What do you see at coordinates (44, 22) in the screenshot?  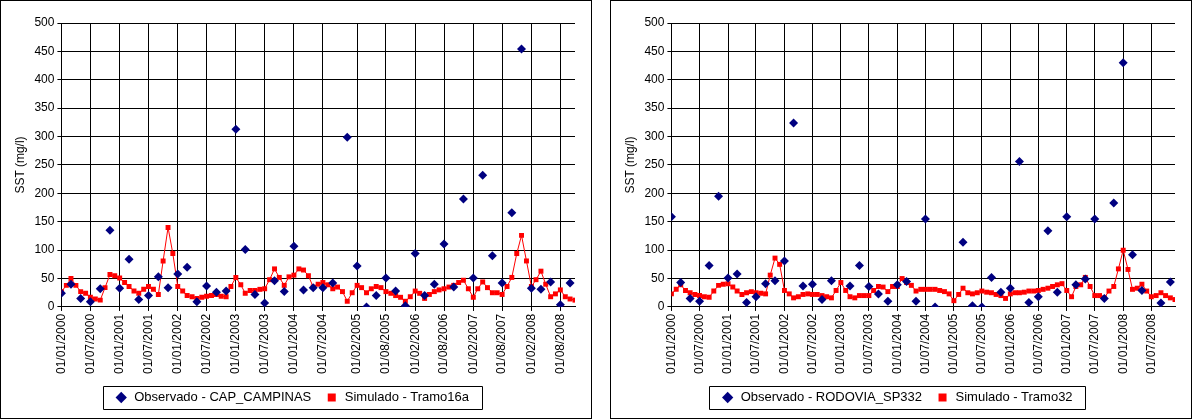 I see `y-tick-label: 500` at bounding box center [44, 22].